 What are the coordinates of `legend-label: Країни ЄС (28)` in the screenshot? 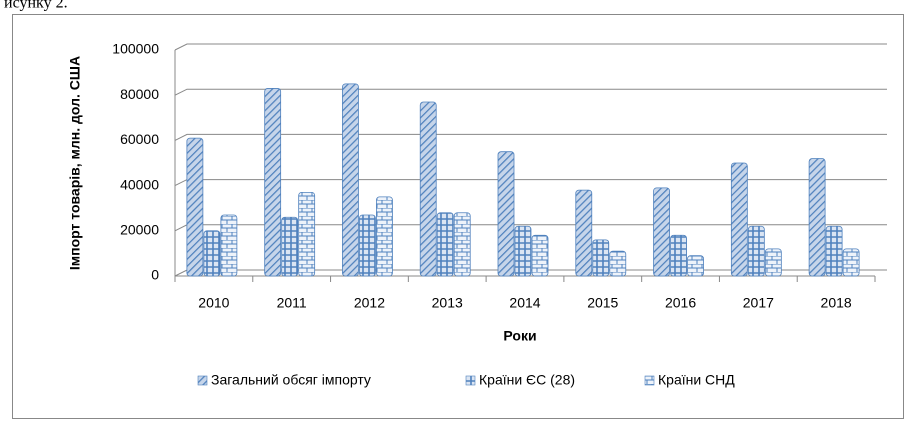 It's located at (527, 380).